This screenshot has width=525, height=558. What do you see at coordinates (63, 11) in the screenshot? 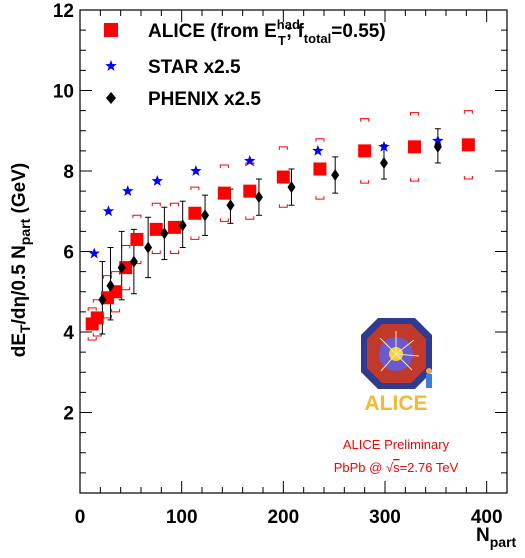
I see `y-tick-label: 12` at bounding box center [63, 11].